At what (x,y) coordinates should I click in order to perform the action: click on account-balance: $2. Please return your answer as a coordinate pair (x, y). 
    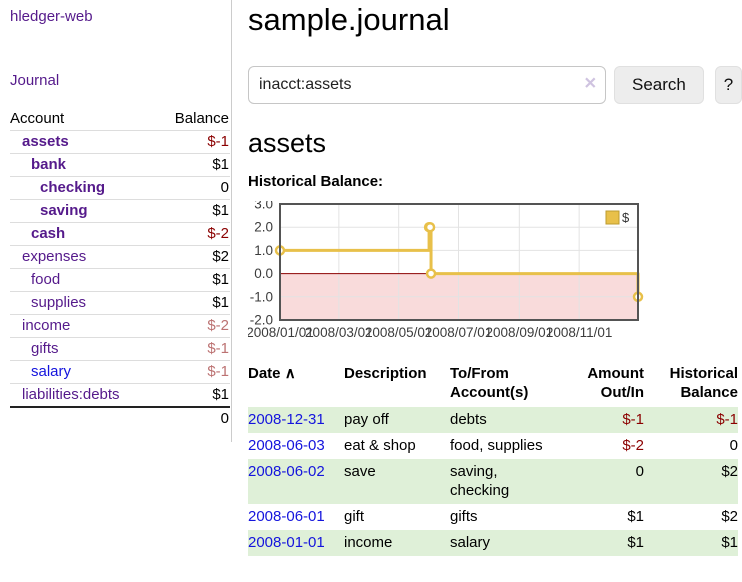
    Looking at the image, I should click on (220, 256).